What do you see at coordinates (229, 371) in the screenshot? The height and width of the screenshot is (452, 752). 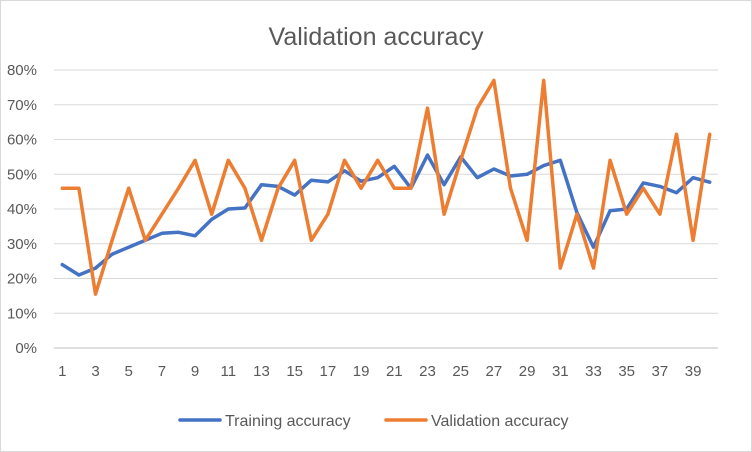 I see `x-tick-label: 11` at bounding box center [229, 371].